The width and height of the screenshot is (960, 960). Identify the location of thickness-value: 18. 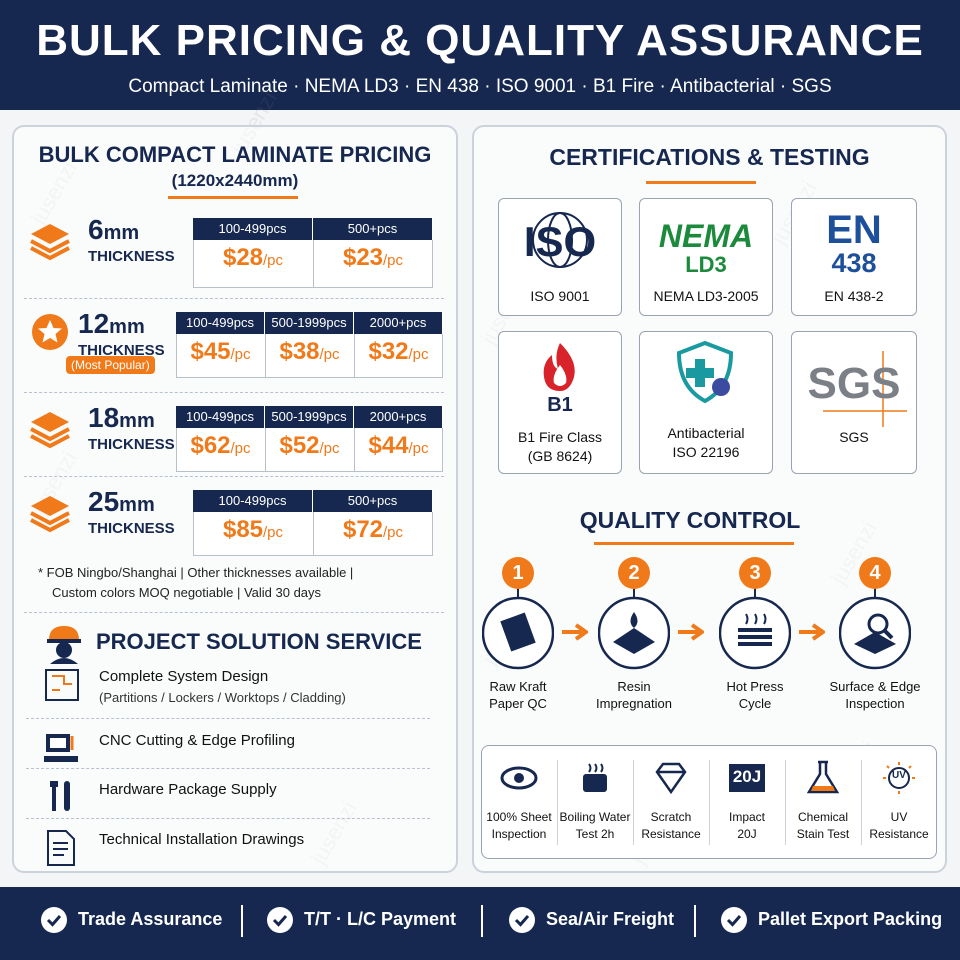
(104, 417).